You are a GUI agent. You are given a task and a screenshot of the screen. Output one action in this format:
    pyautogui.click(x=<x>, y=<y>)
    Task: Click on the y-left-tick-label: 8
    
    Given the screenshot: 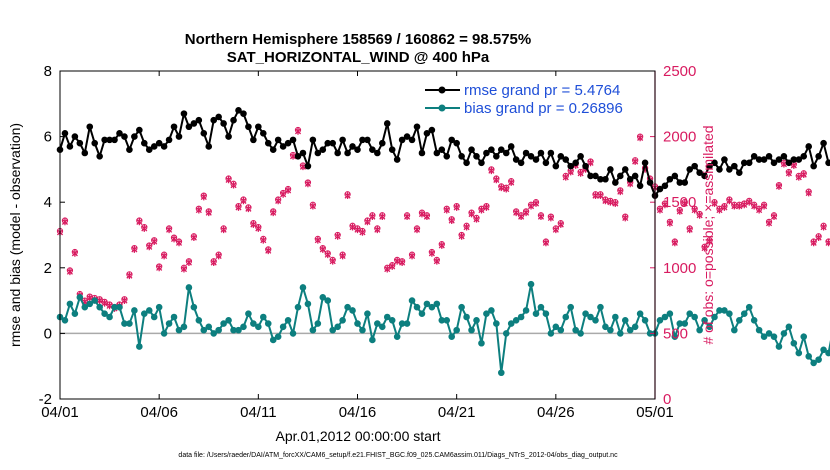 What is the action you would take?
    pyautogui.click(x=48, y=71)
    